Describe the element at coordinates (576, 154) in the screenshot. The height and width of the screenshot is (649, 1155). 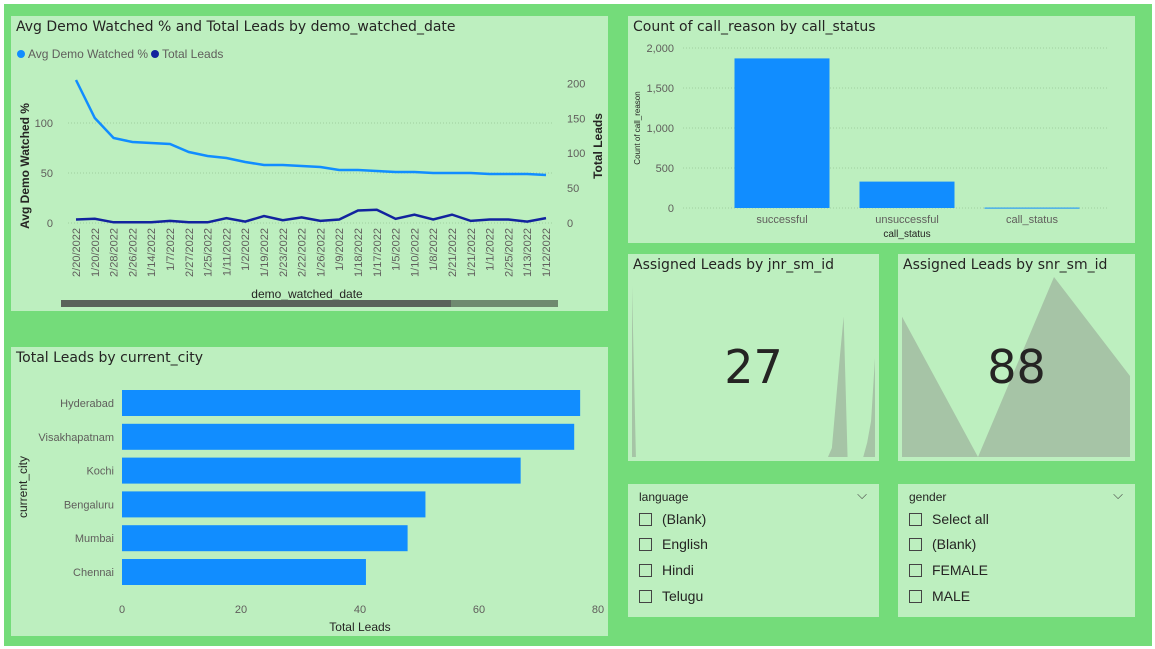
I see `y2-tick-label: 100` at that location.